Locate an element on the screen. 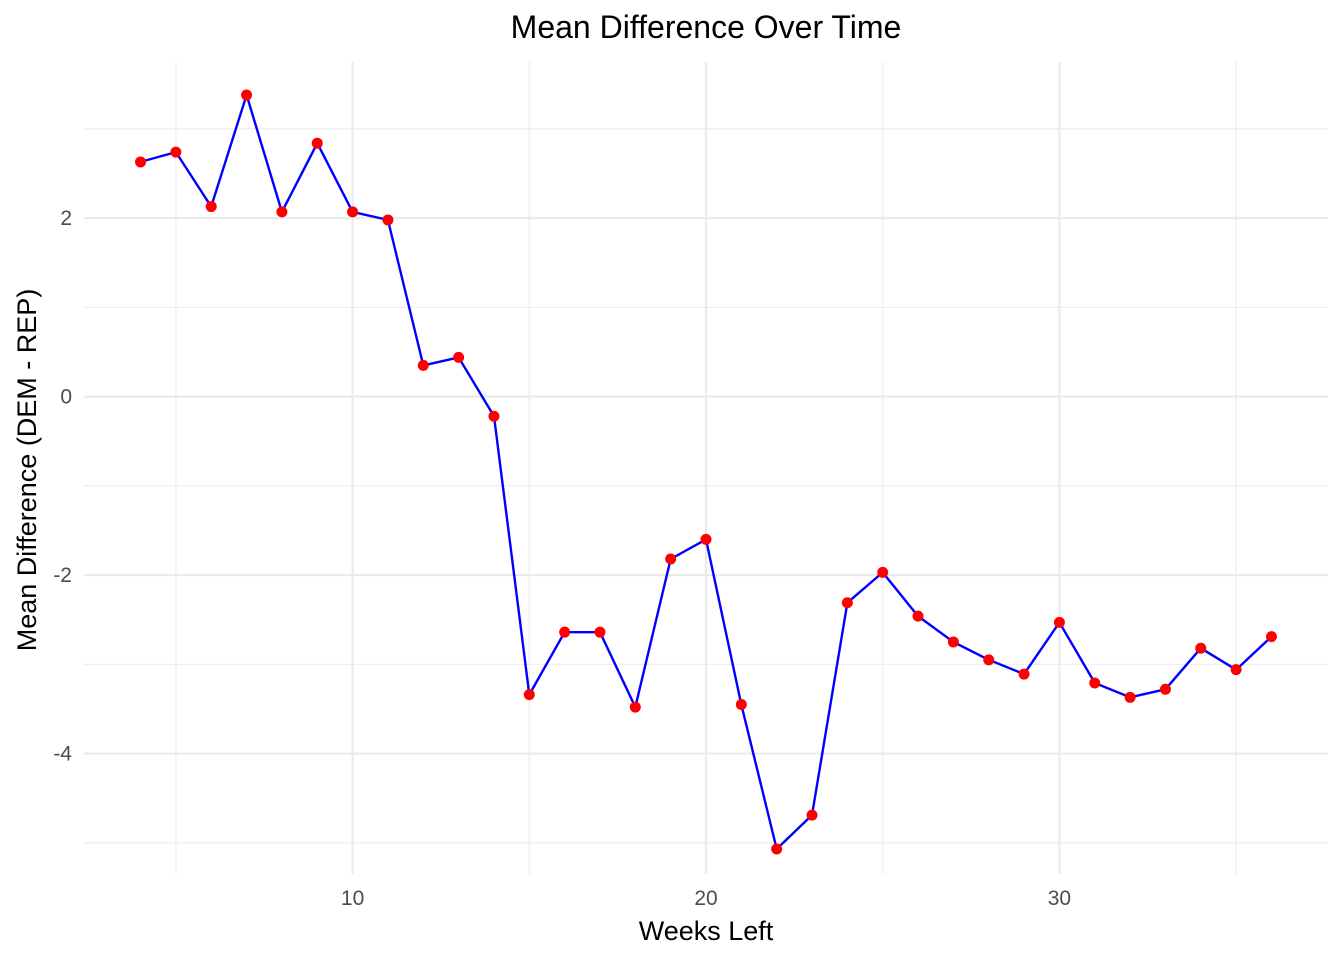  x-axis-title: Weeks Left is located at coordinates (706, 931).